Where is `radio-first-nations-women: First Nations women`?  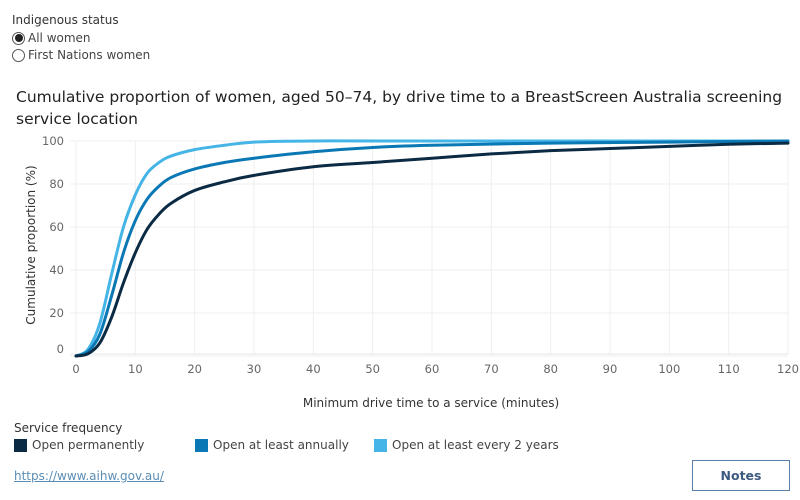 radio-first-nations-women: First Nations women is located at coordinates (81, 55).